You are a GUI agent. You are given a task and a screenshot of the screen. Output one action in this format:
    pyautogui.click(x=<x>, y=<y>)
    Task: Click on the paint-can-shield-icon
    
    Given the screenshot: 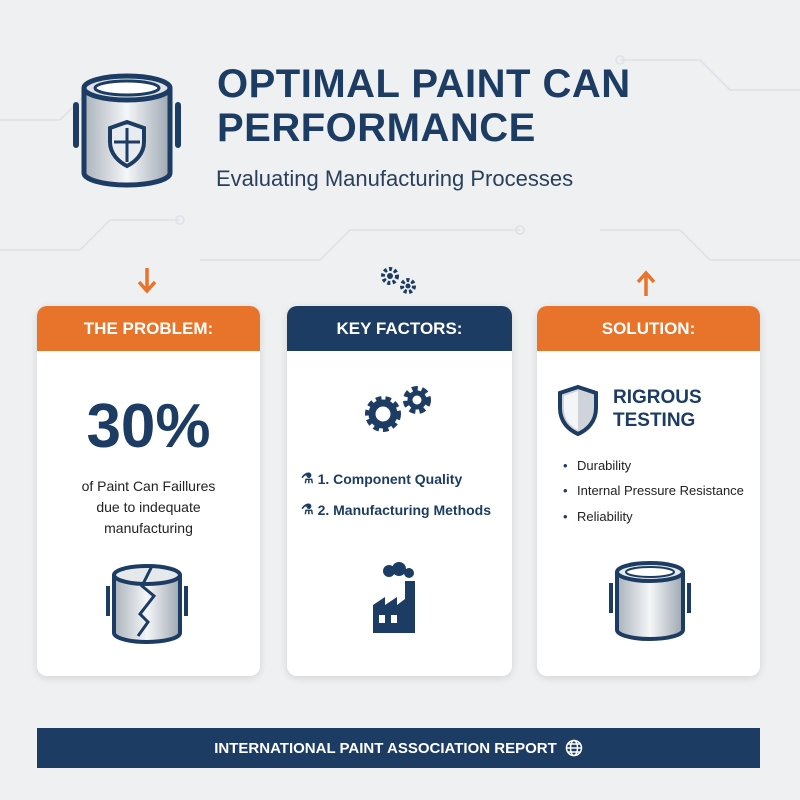 What is the action you would take?
    pyautogui.click(x=127, y=130)
    